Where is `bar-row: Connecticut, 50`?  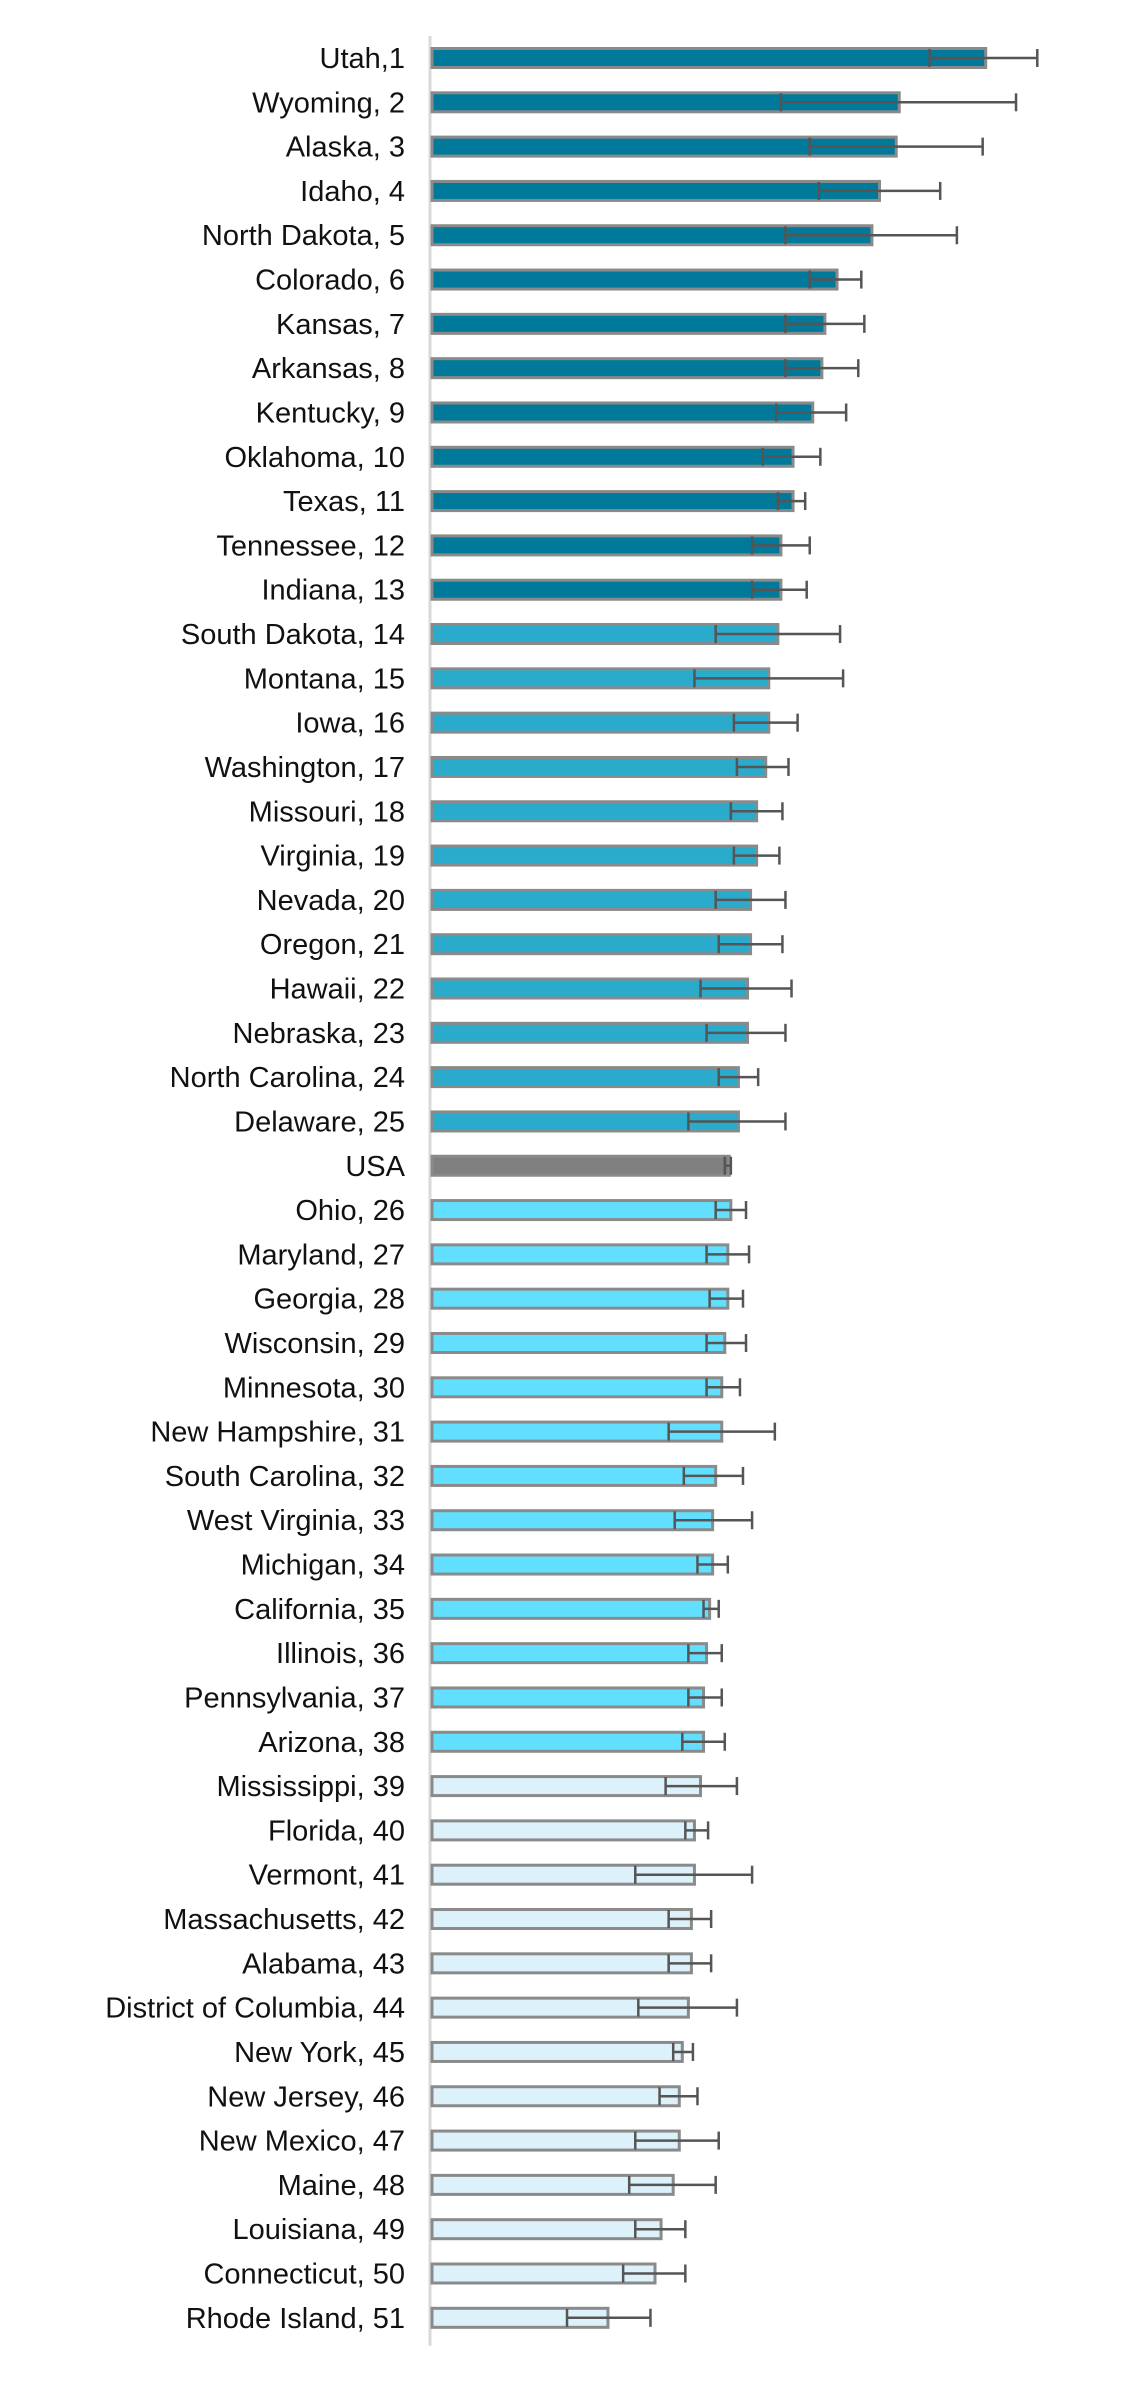
bar-row: Connecticut, 50 is located at coordinates (445, 2275).